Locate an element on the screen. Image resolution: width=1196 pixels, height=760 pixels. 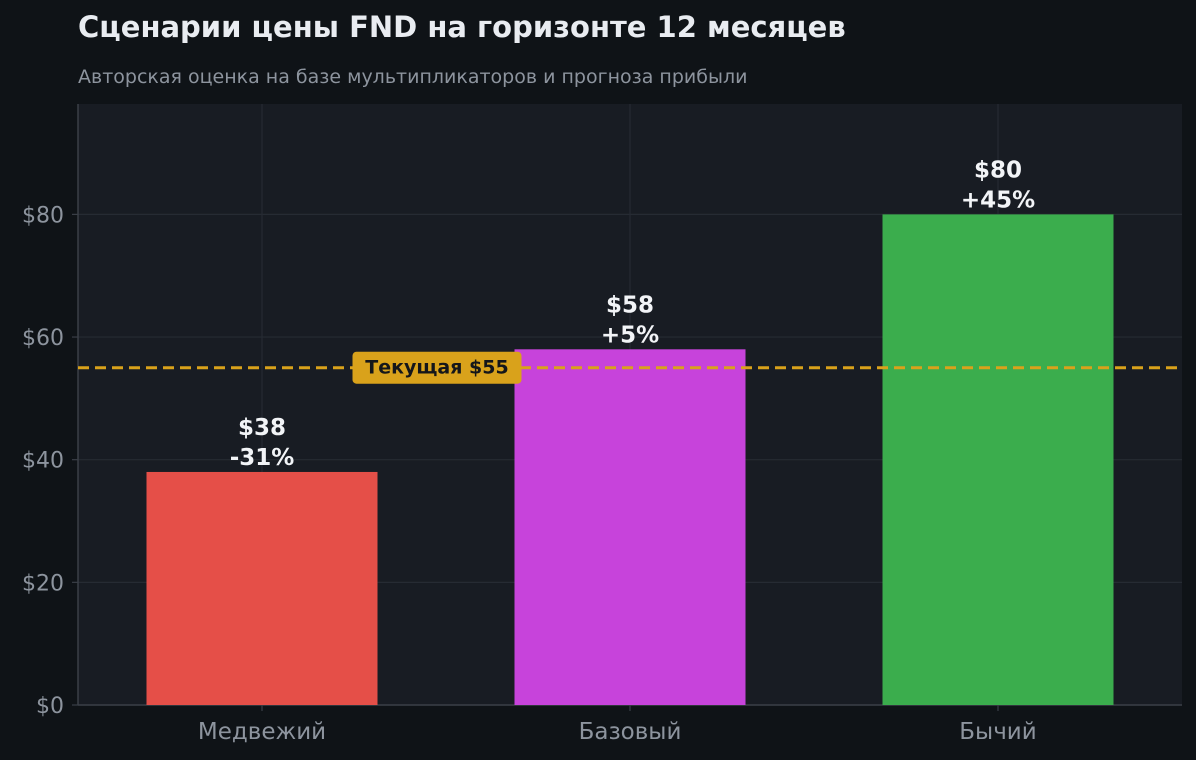
current-price-badge is located at coordinates (437, 367).